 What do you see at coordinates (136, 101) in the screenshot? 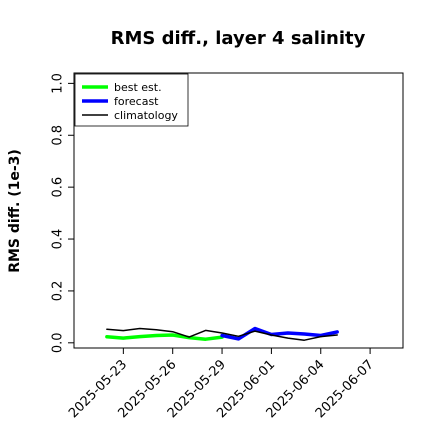
I see `legend-label: forecast` at bounding box center [136, 101].